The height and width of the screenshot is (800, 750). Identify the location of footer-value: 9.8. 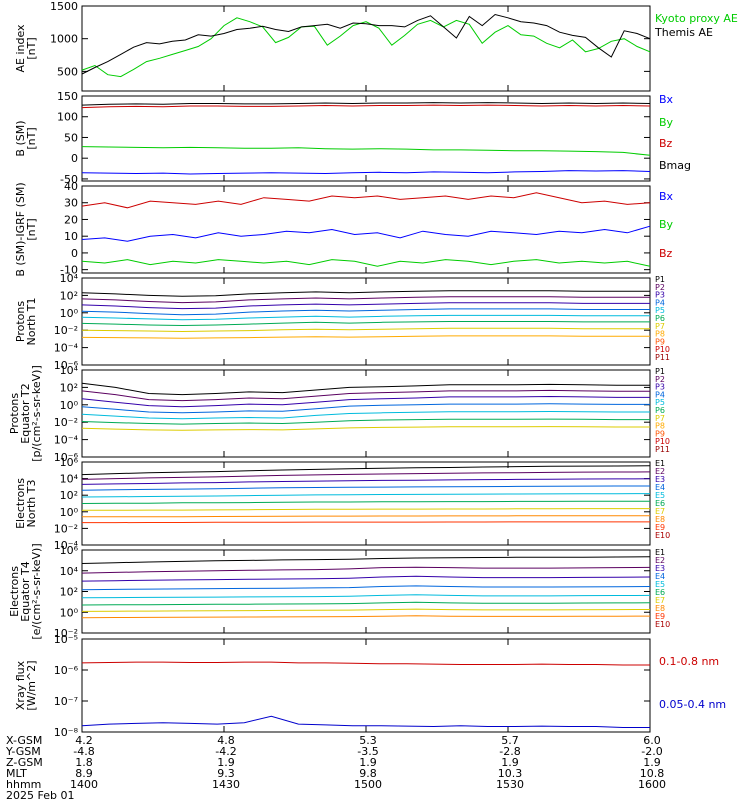
(368, 773).